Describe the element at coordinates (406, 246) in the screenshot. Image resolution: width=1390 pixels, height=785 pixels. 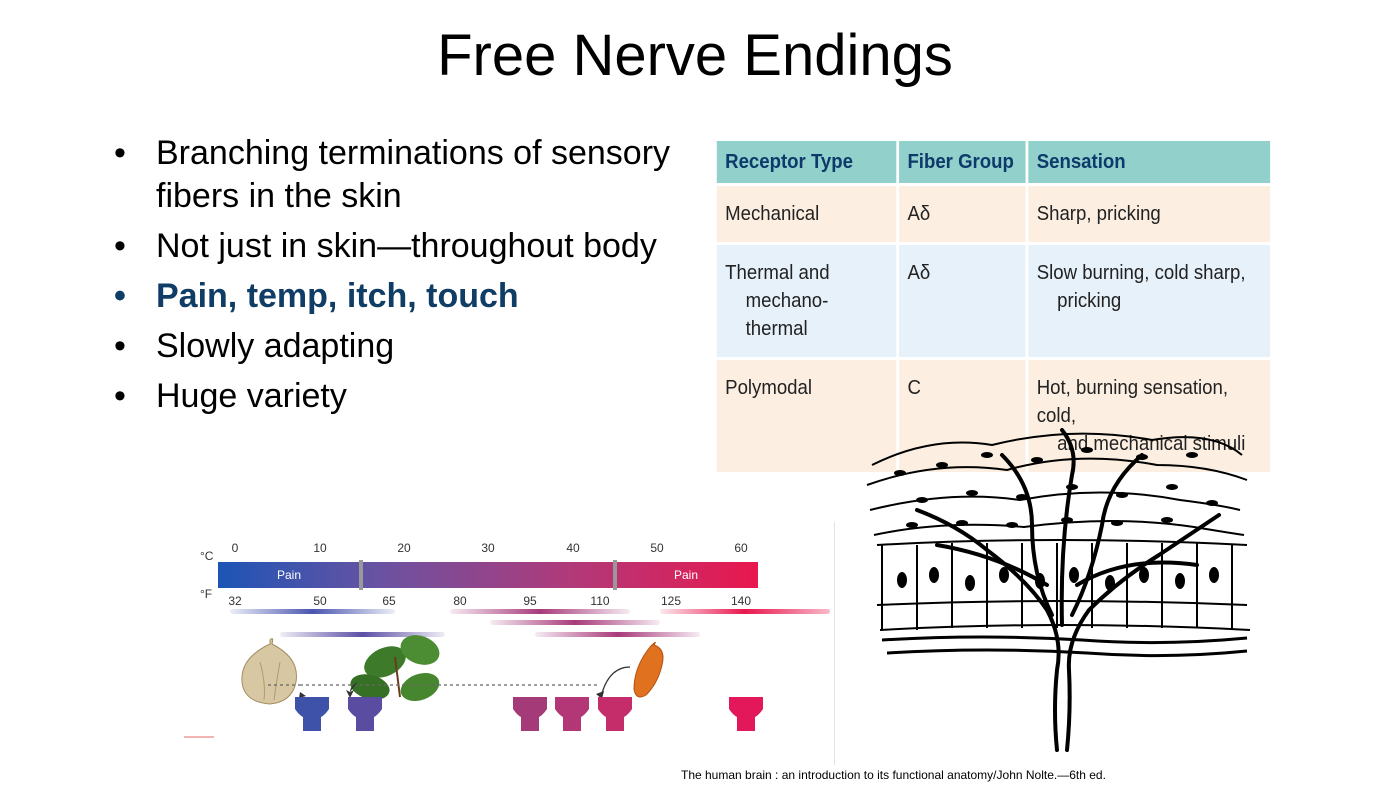
I see `bullet-text: Not just in skin—throughout body` at that location.